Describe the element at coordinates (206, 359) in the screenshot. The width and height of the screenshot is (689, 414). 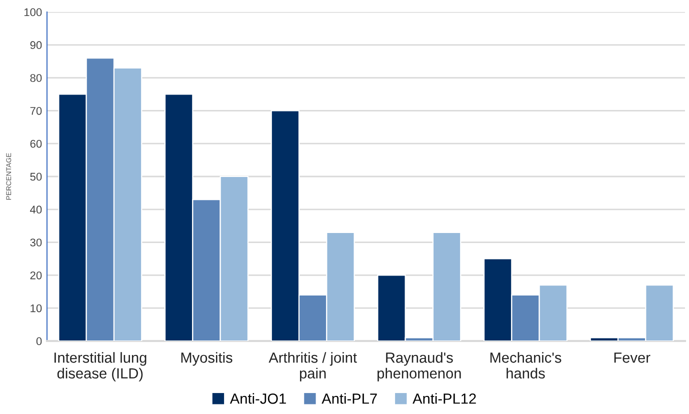
I see `x-tick-label: Myositis` at that location.